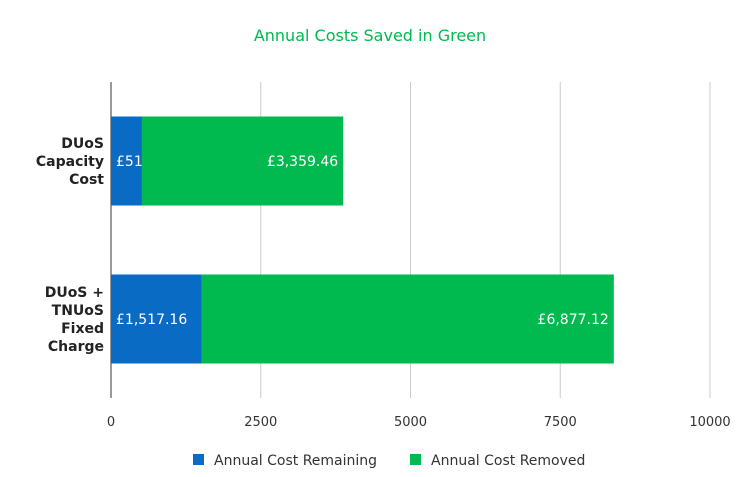  What do you see at coordinates (86, 180) in the screenshot?
I see `category-label: Cost` at bounding box center [86, 180].